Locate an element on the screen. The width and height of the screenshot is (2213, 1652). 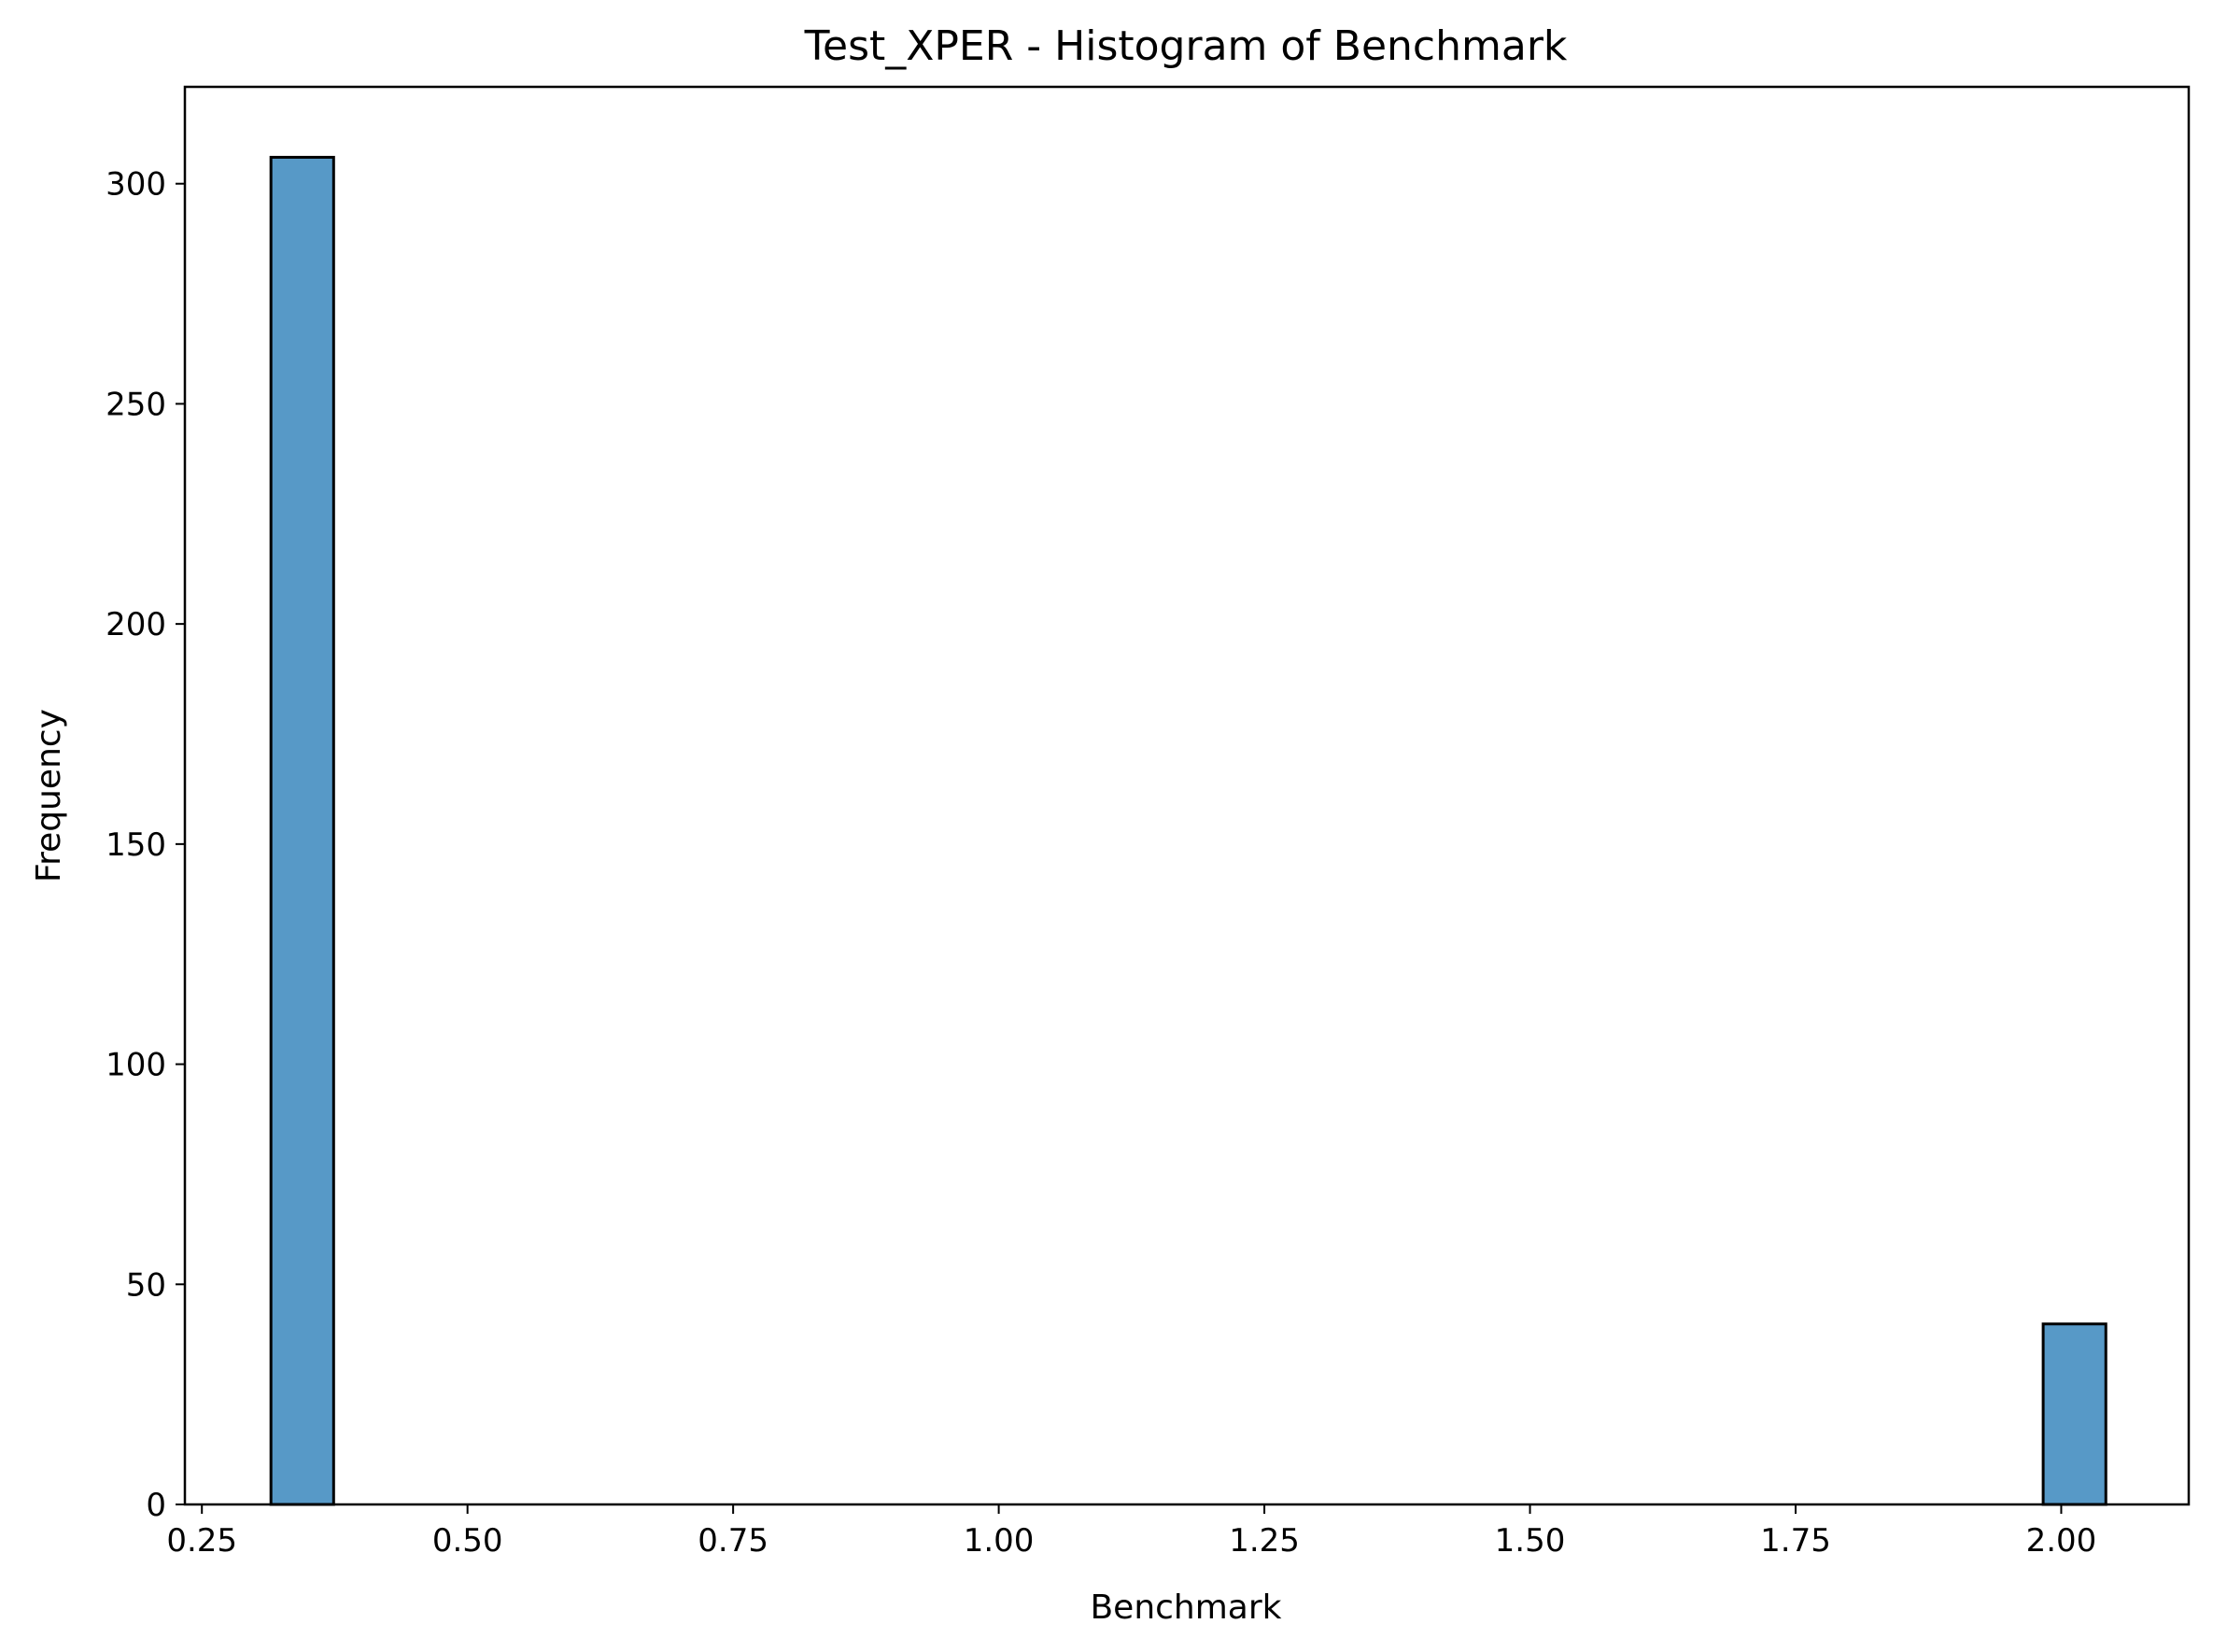
x-tick-label-6: 1.75 is located at coordinates (1796, 1541).